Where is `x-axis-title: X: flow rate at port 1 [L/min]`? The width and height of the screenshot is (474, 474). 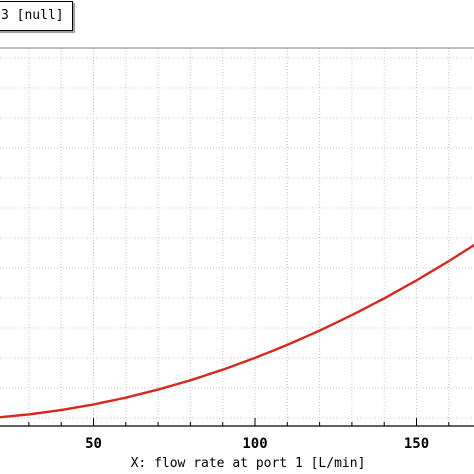
x-axis-title: X: flow rate at port 1 [L/min] is located at coordinates (248, 463).